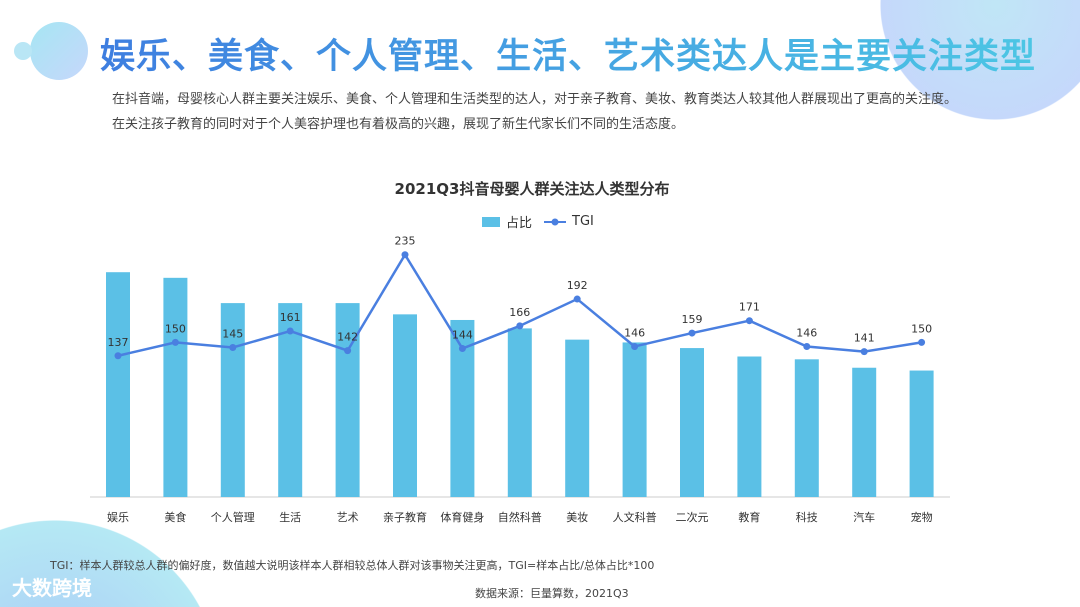  Describe the element at coordinates (59, 51) in the screenshot. I see `decor-circle` at that location.